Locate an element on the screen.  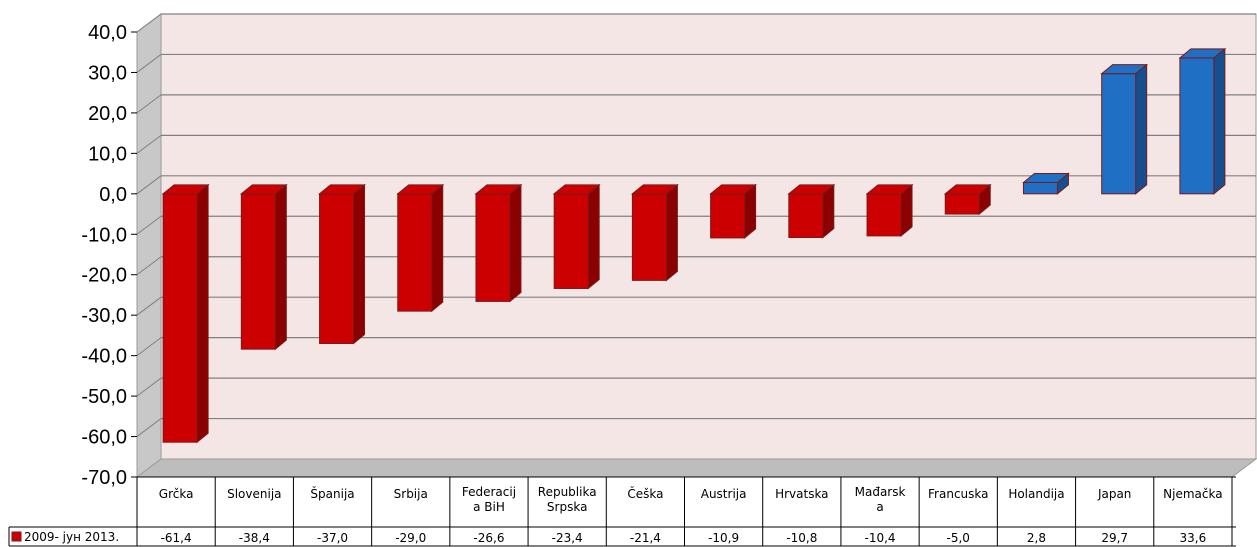
y-tick-label: -20,0 is located at coordinates (104, 276).